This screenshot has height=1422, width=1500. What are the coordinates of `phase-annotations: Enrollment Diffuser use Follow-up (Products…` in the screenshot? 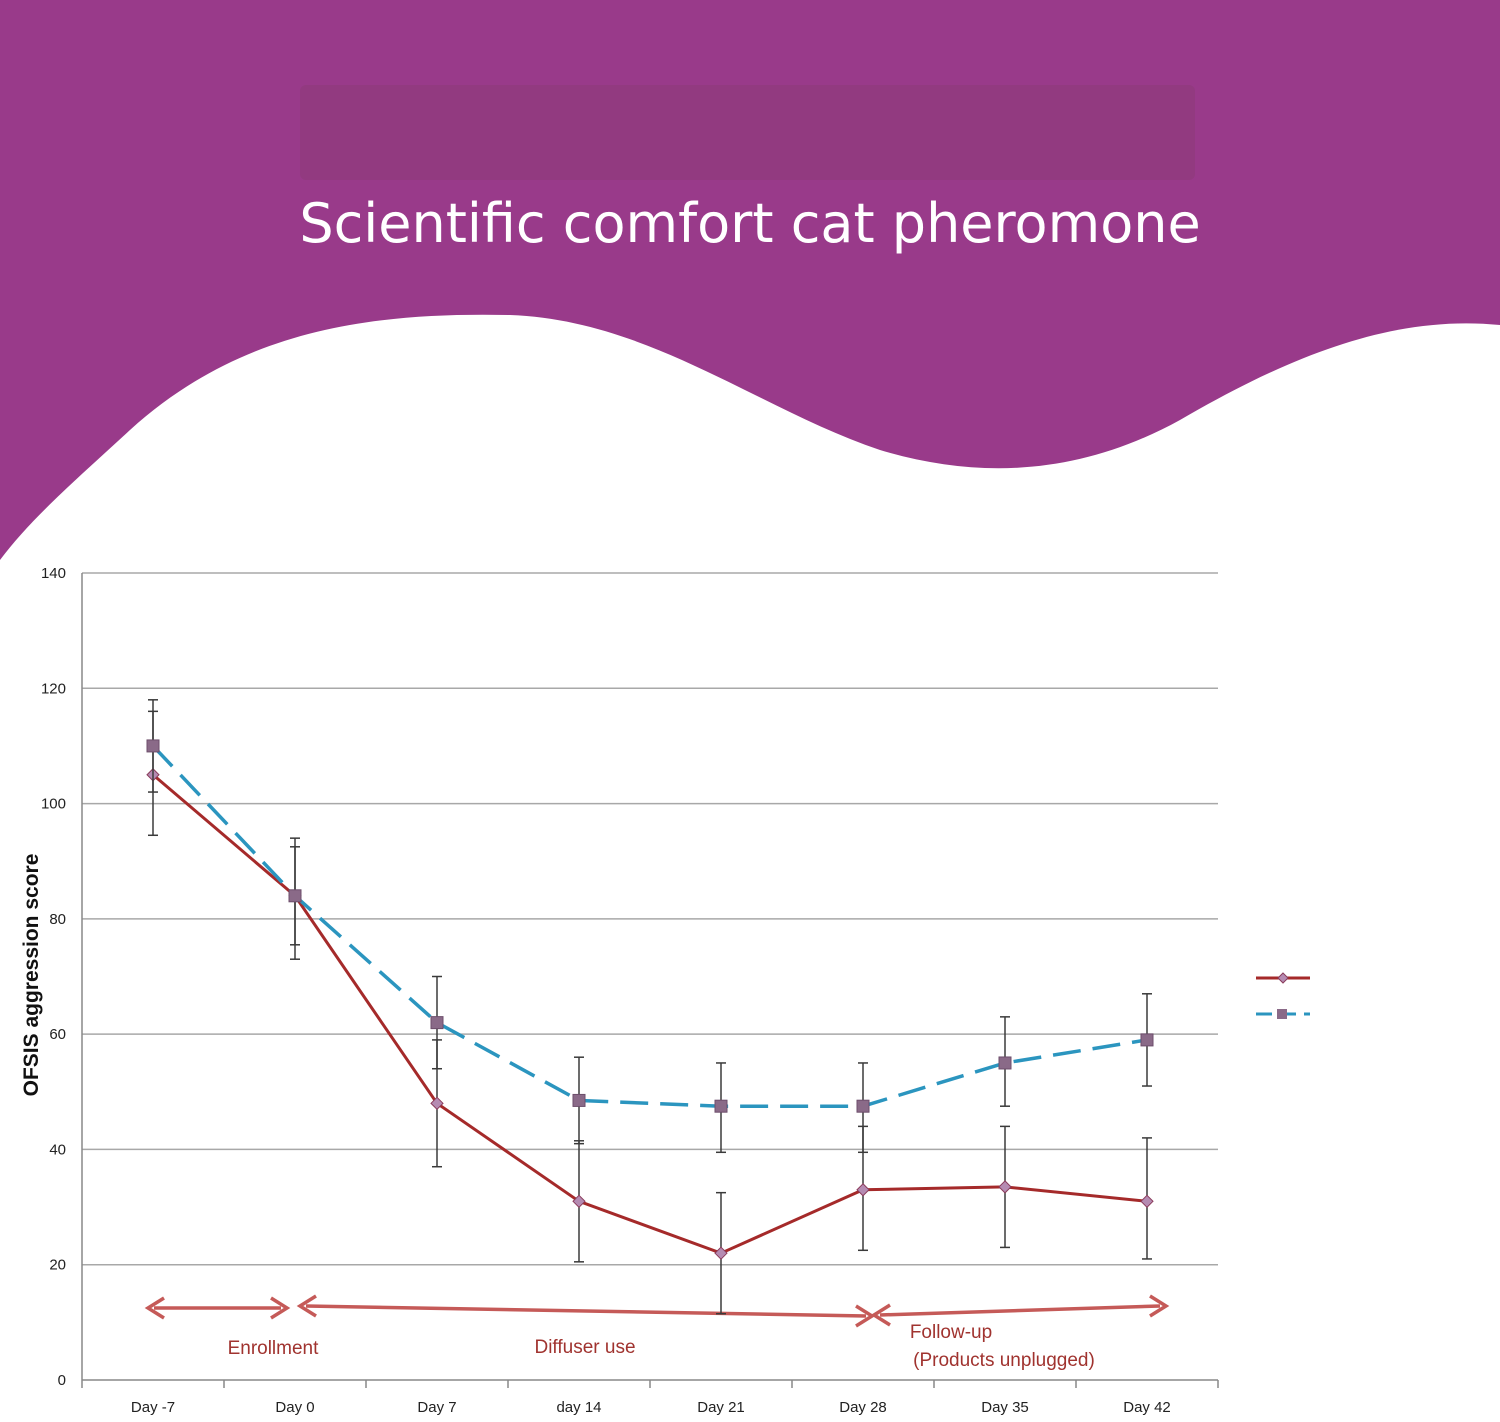 It's located at (657, 1332).